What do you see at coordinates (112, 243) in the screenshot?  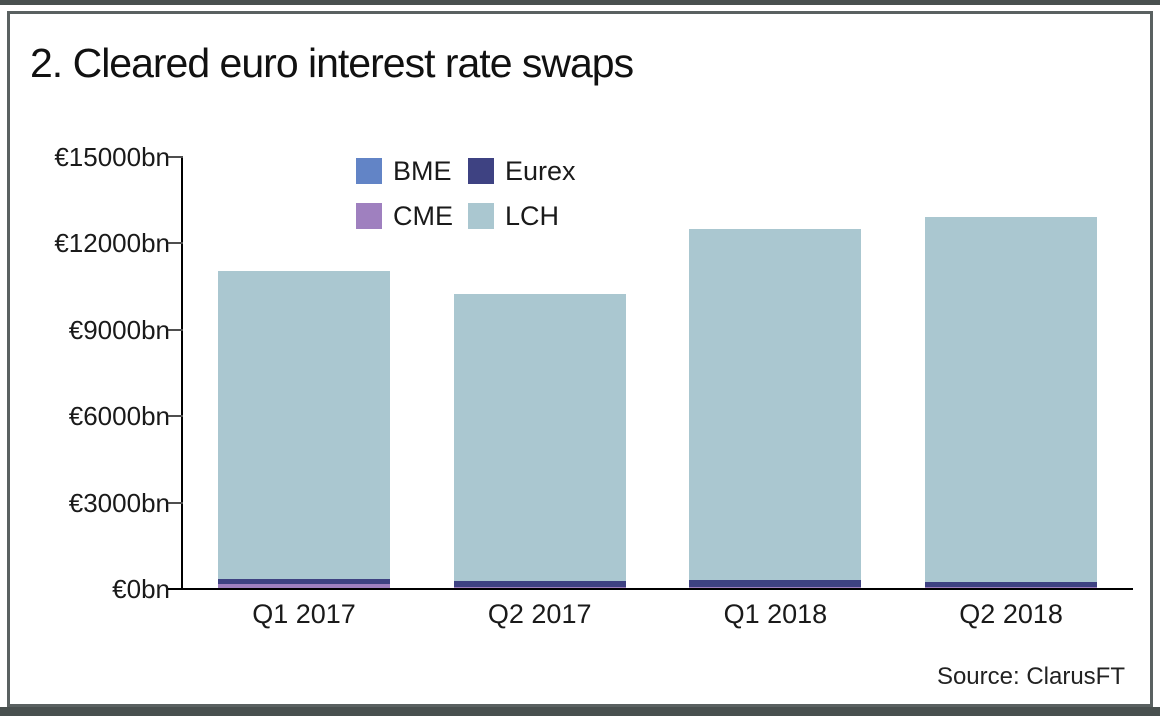 I see `y-tick-label: €12000bn` at bounding box center [112, 243].